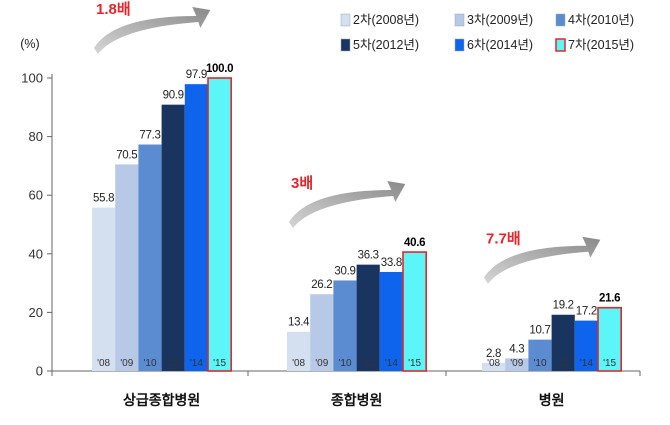 The width and height of the screenshot is (670, 425). Describe the element at coordinates (586, 312) in the screenshot. I see `value-label-2-4: 17.2` at that location.